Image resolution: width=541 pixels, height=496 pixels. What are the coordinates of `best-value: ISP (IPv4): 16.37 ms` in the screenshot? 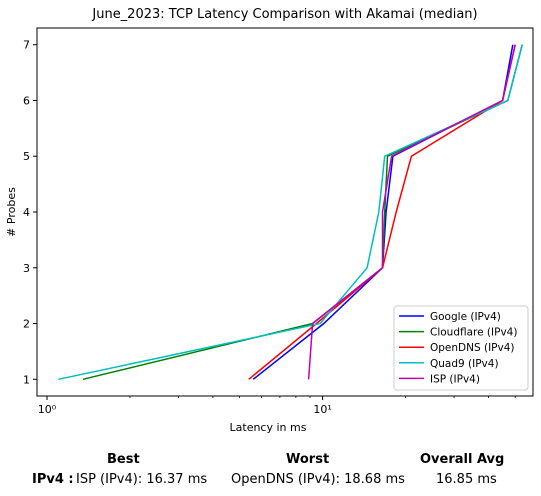 It's located at (142, 479).